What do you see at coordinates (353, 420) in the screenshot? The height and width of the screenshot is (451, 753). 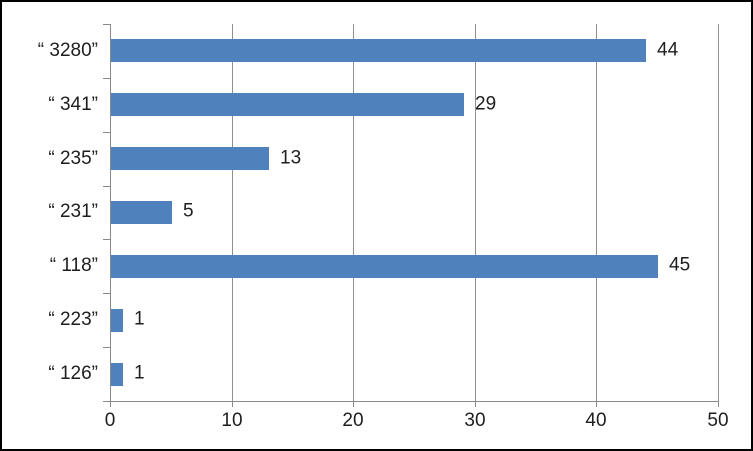 I see `value-axis-tick-label: 20` at bounding box center [353, 420].